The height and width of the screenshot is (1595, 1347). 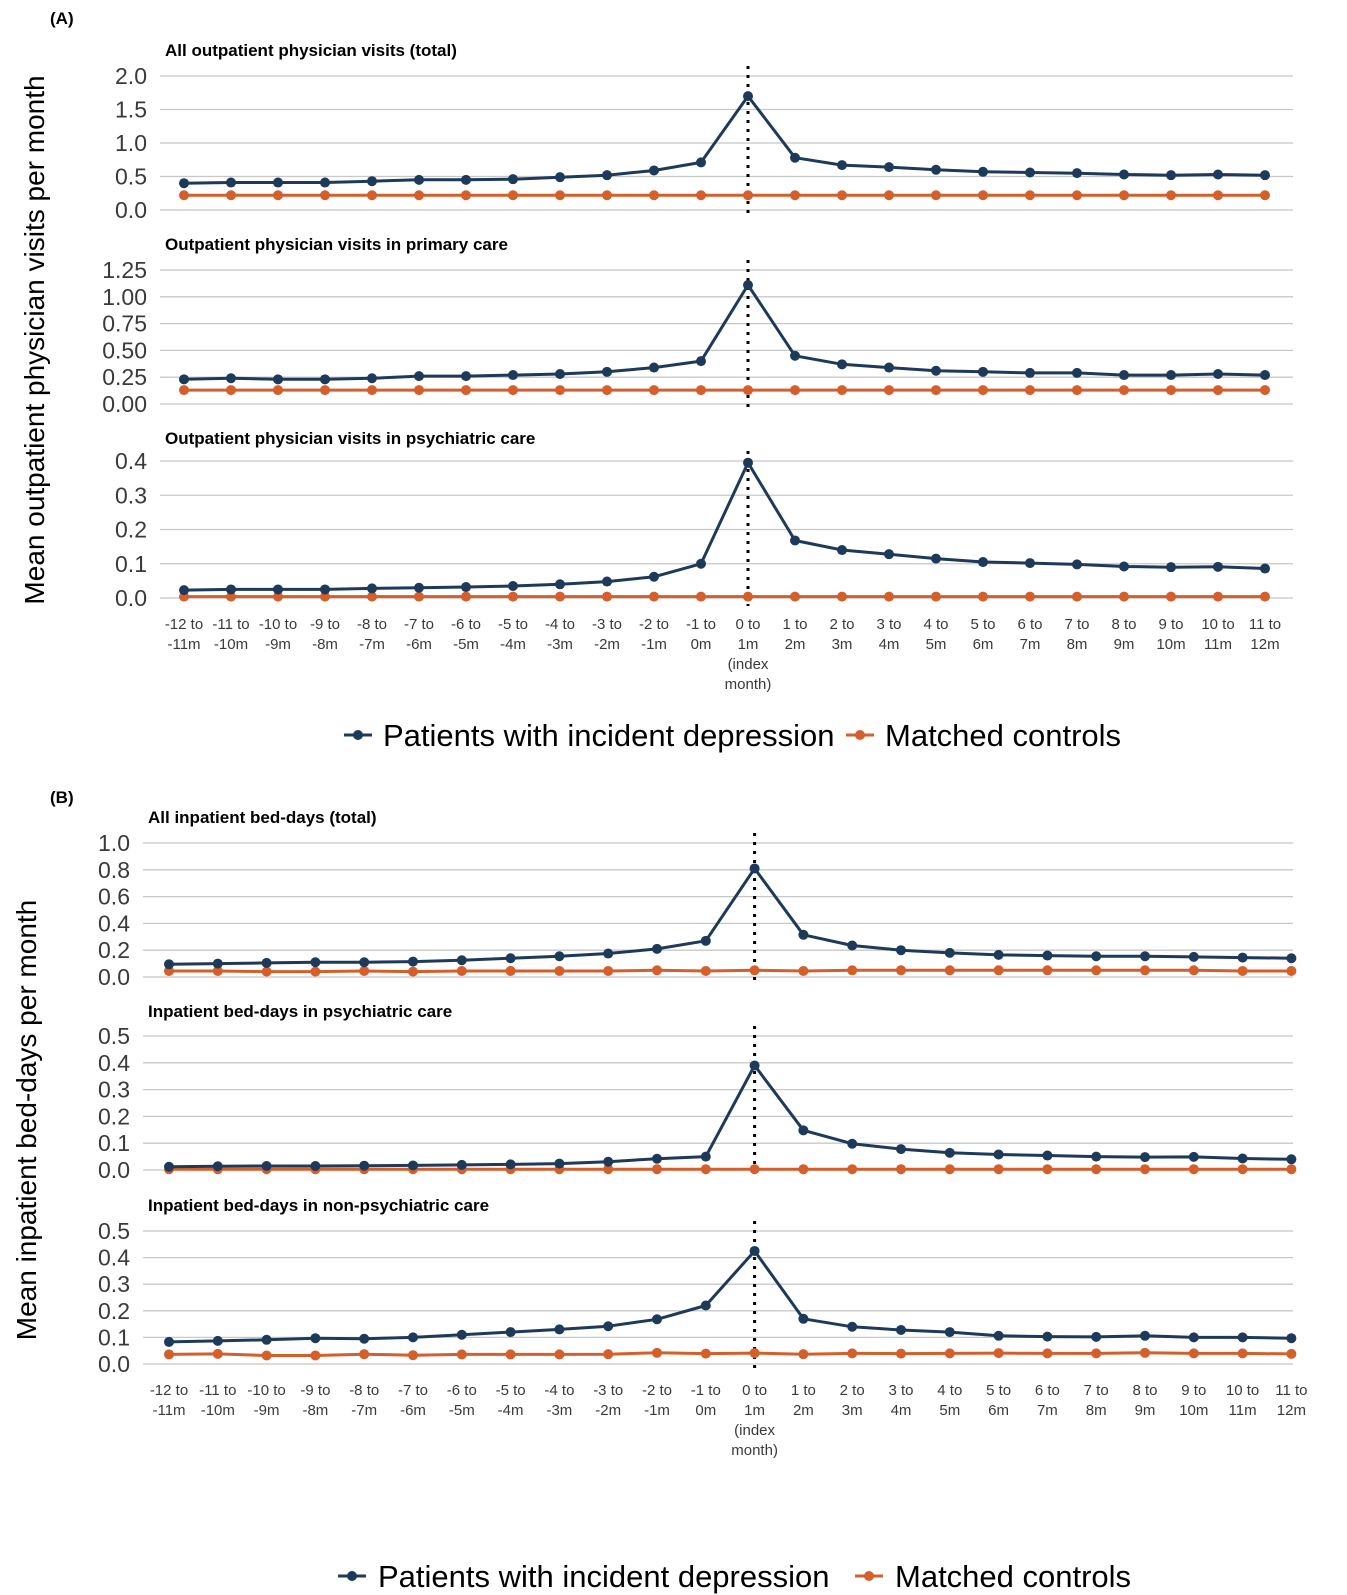 What do you see at coordinates (114, 1231) in the screenshot?
I see `y-tick-label: 0.5` at bounding box center [114, 1231].